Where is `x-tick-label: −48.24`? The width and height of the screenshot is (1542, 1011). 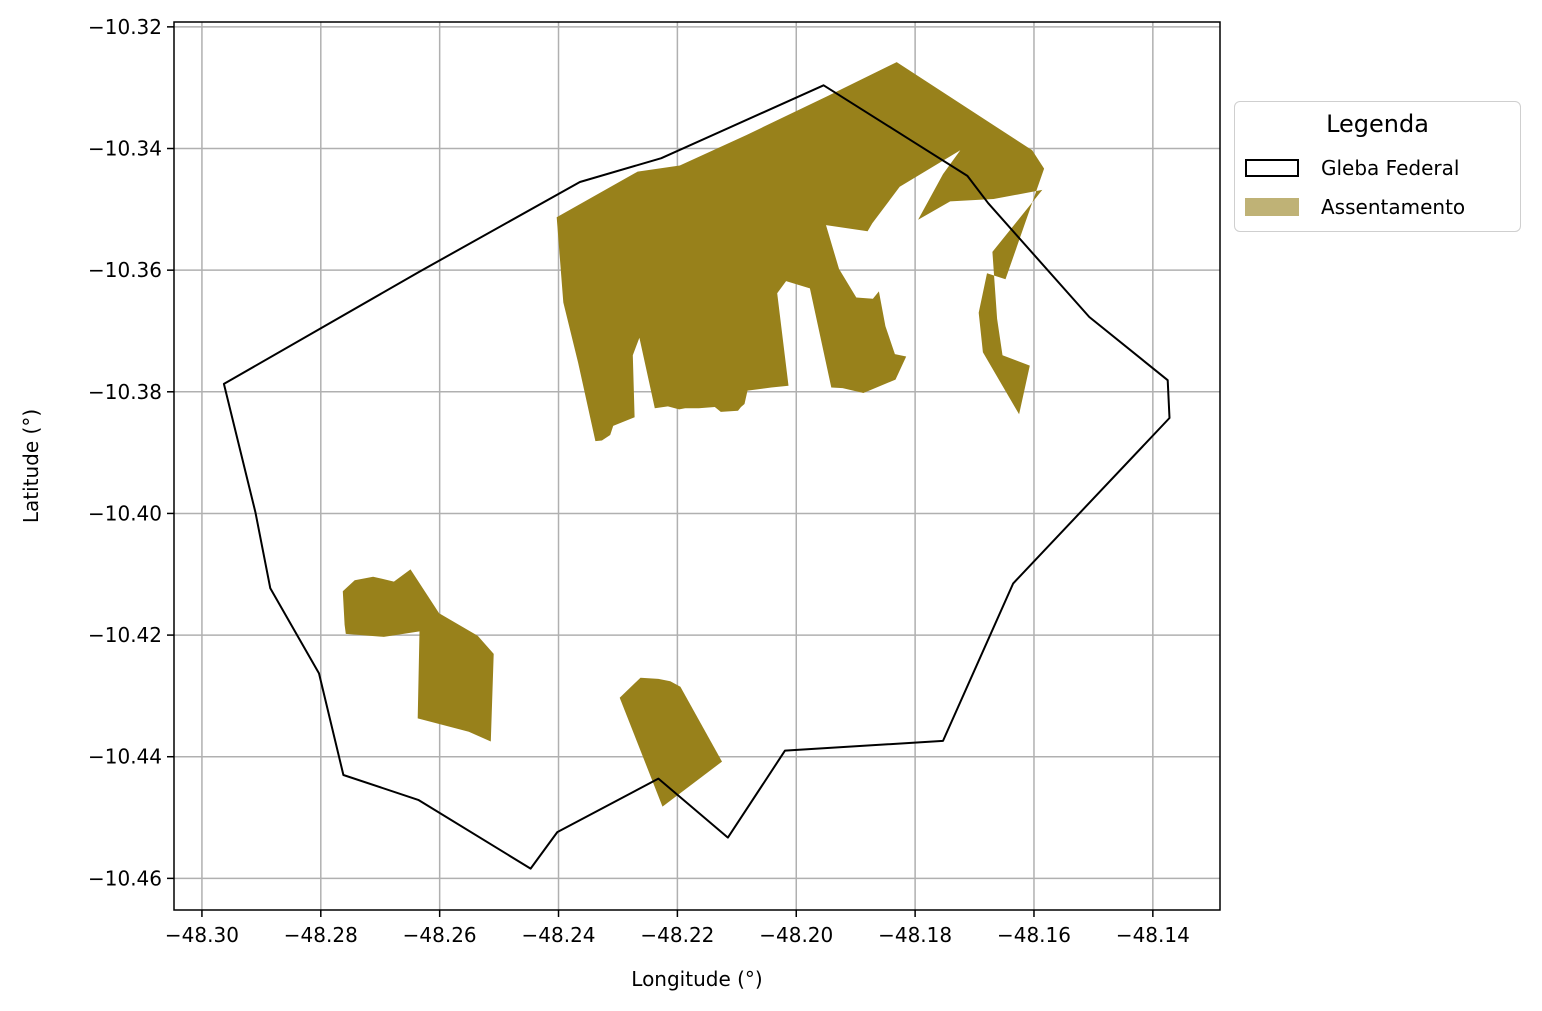 x-tick-label: −48.24 is located at coordinates (559, 935).